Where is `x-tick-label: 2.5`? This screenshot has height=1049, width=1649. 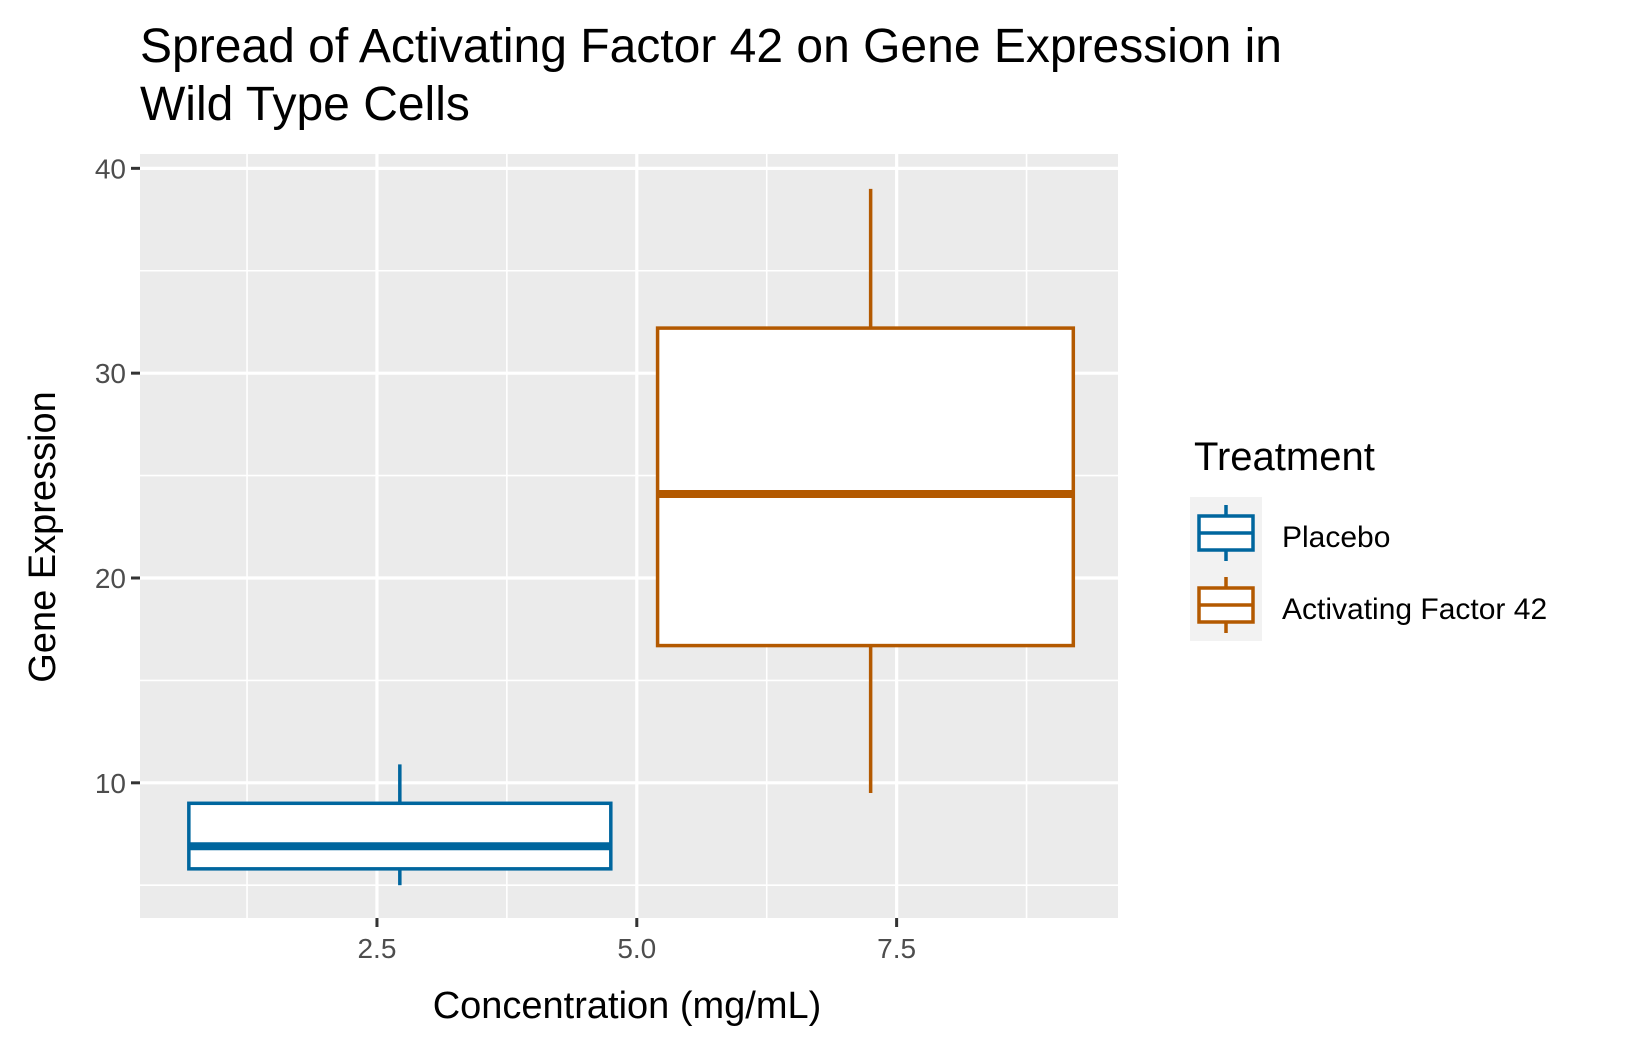 x-tick-label: 2.5 is located at coordinates (376, 948).